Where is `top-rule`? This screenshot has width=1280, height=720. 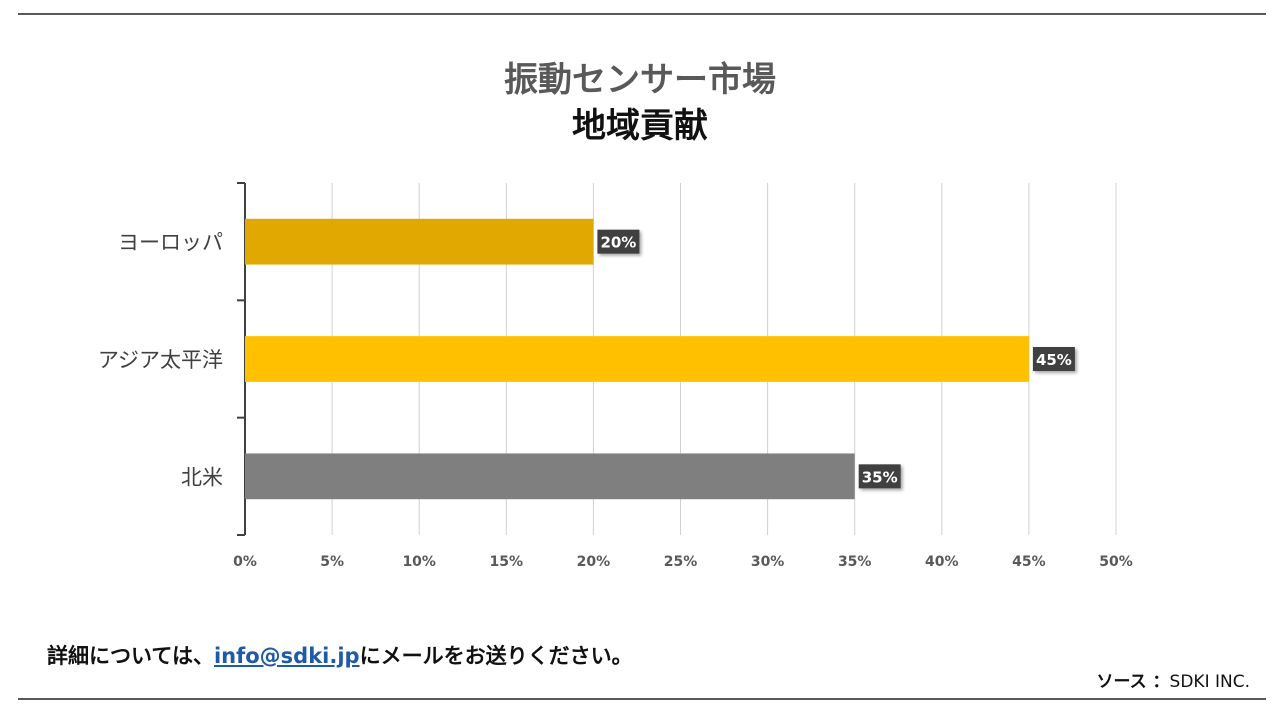
top-rule is located at coordinates (642, 14).